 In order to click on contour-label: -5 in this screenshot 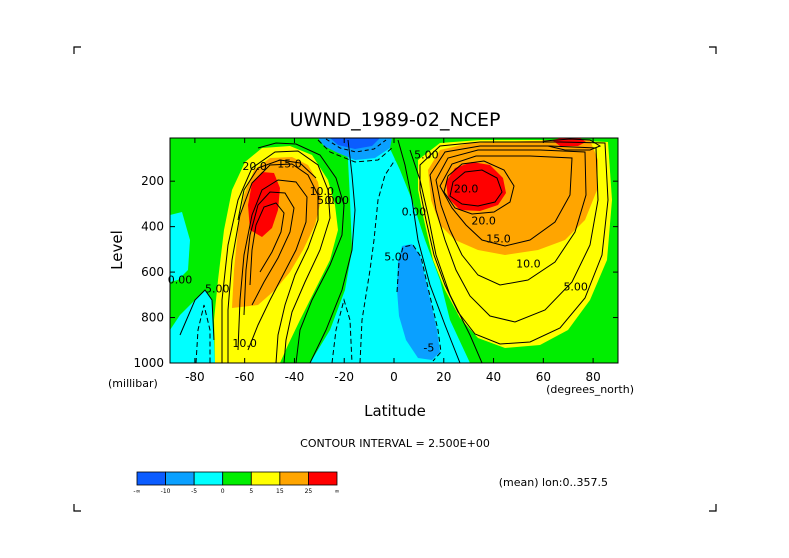, I will do `click(428, 348)`.